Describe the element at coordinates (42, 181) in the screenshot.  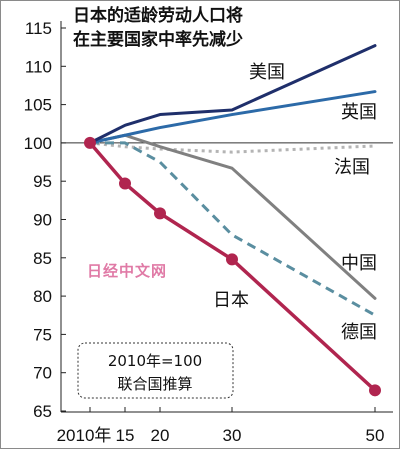
I see `y-tick-label: 95` at that location.